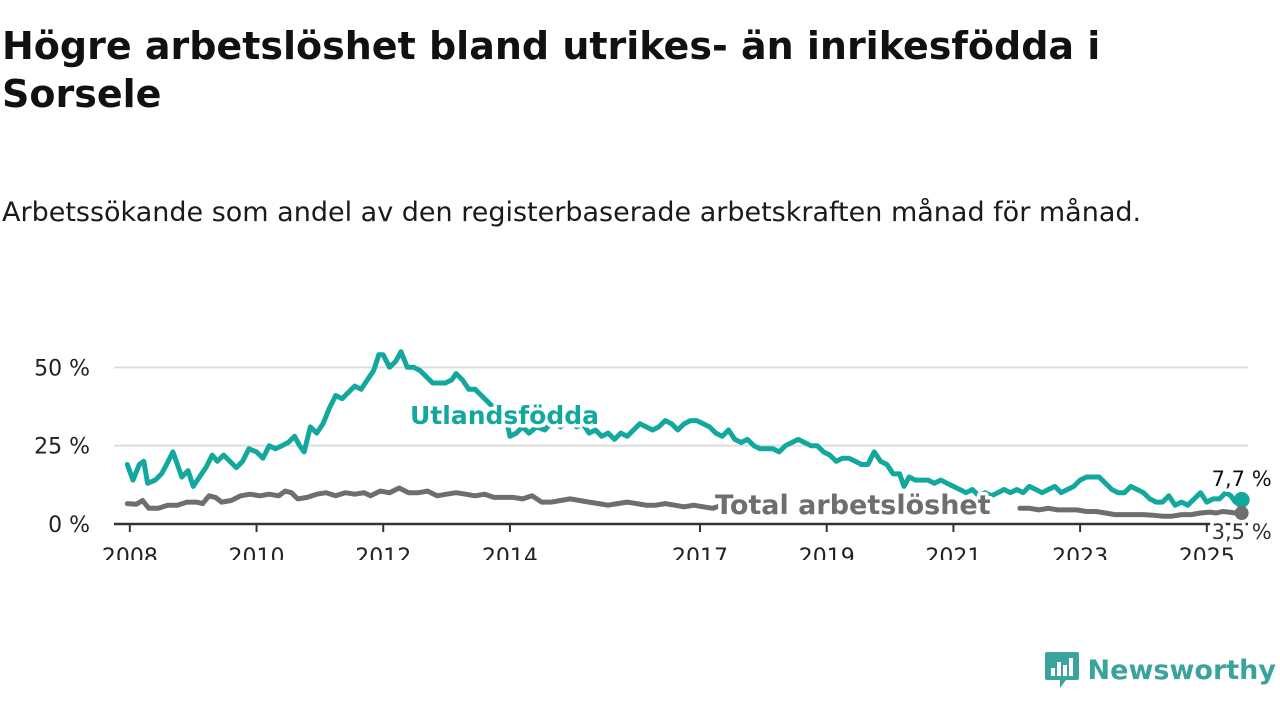 The image size is (1280, 720). Describe the element at coordinates (1181, 670) in the screenshot. I see `brand-name: Newsworthy` at that location.